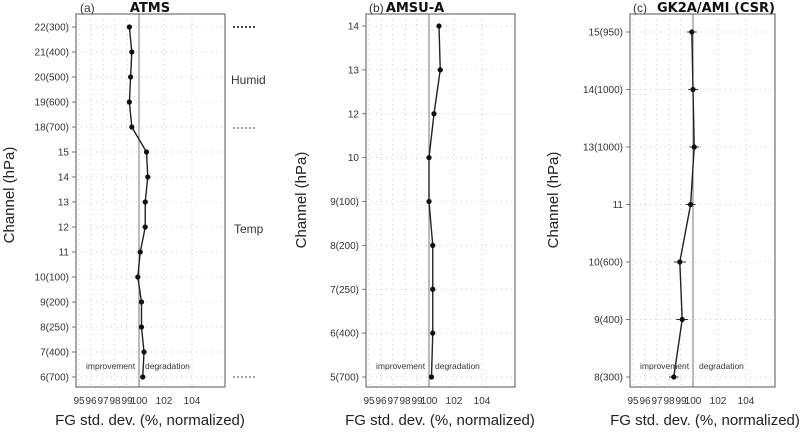 This screenshot has height=434, width=800. I want to click on y-tick-label: 19(600), so click(52, 103).